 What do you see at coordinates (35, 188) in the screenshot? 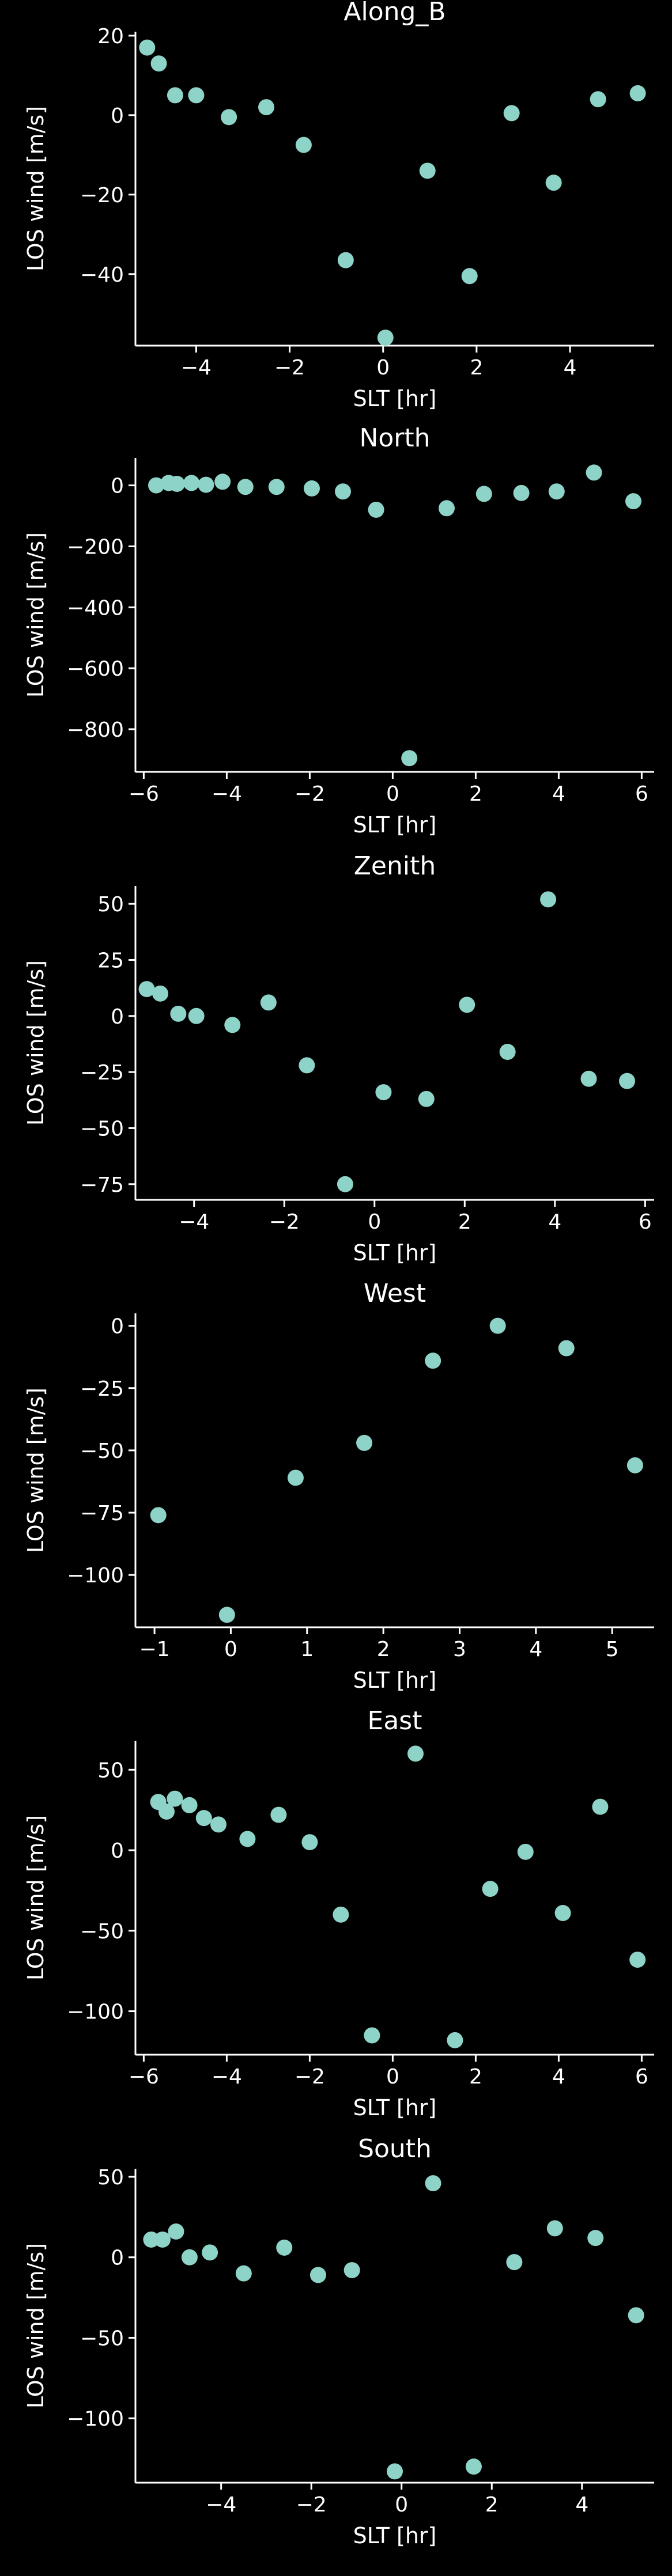
I see `y-axis-label: LOS wind [m/s]` at bounding box center [35, 188].